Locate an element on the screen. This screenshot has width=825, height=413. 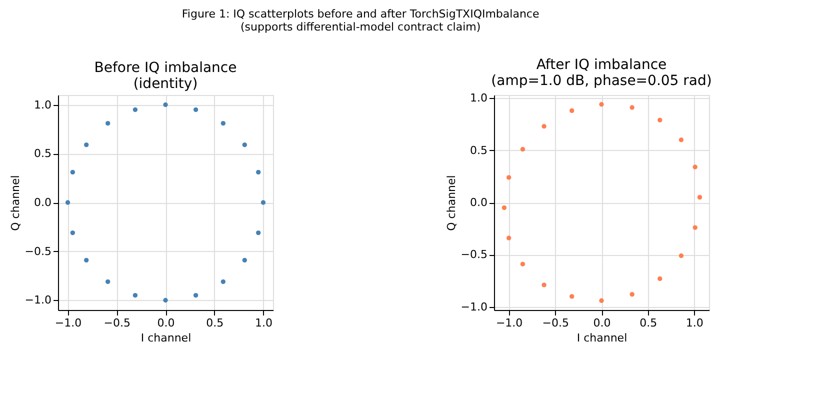
chart-title: Before IQ imbalance (identity) is located at coordinates (165, 76).